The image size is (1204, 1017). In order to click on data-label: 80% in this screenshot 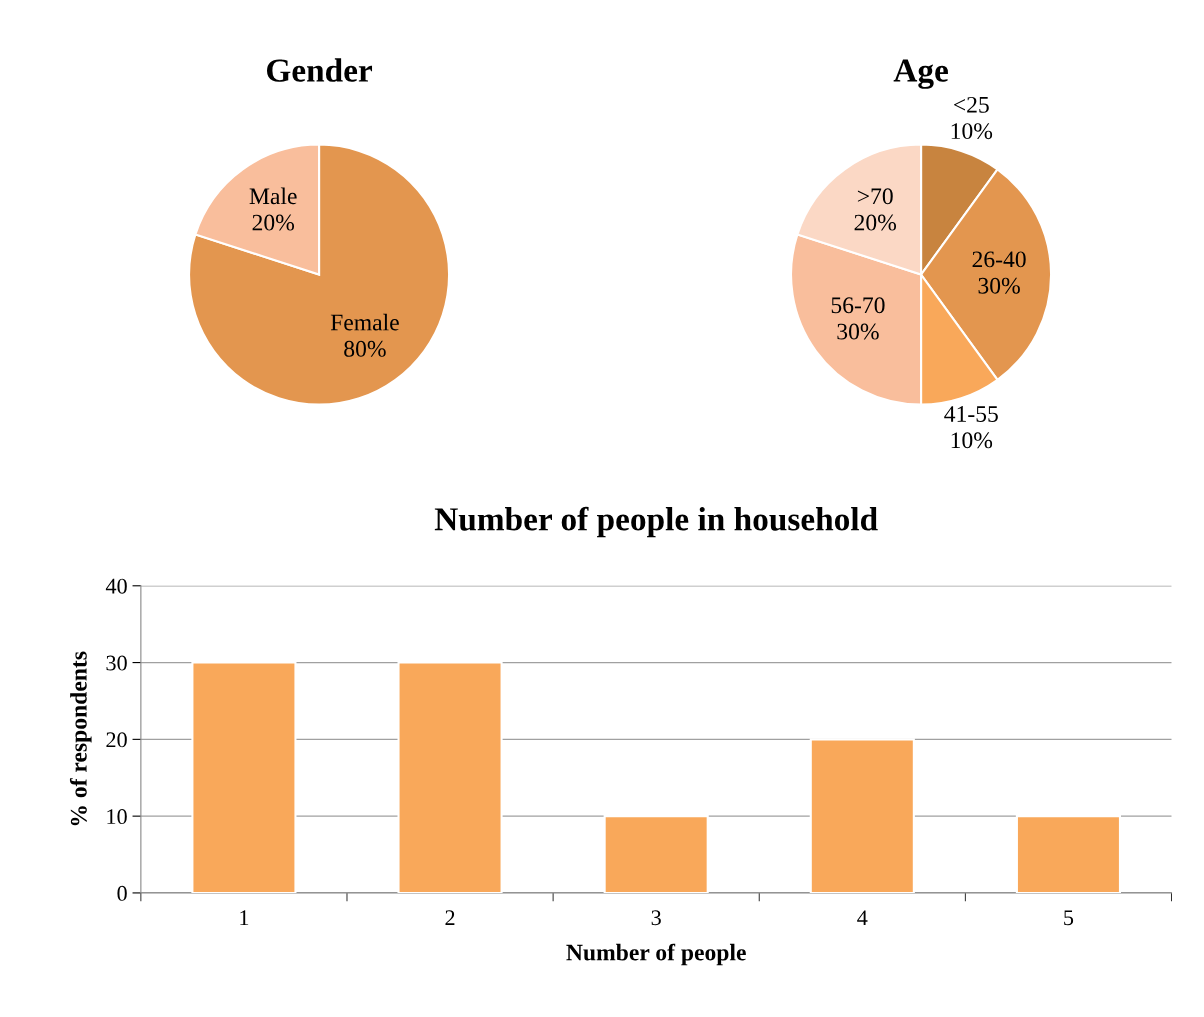, I will do `click(365, 348)`.